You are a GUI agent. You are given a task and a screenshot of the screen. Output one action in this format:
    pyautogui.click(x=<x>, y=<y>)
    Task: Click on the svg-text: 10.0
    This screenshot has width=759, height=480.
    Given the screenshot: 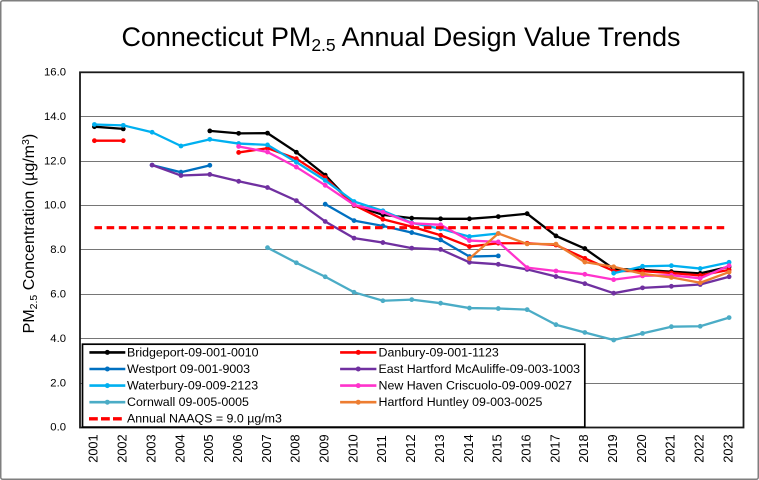 What is the action you would take?
    pyautogui.click(x=55, y=206)
    